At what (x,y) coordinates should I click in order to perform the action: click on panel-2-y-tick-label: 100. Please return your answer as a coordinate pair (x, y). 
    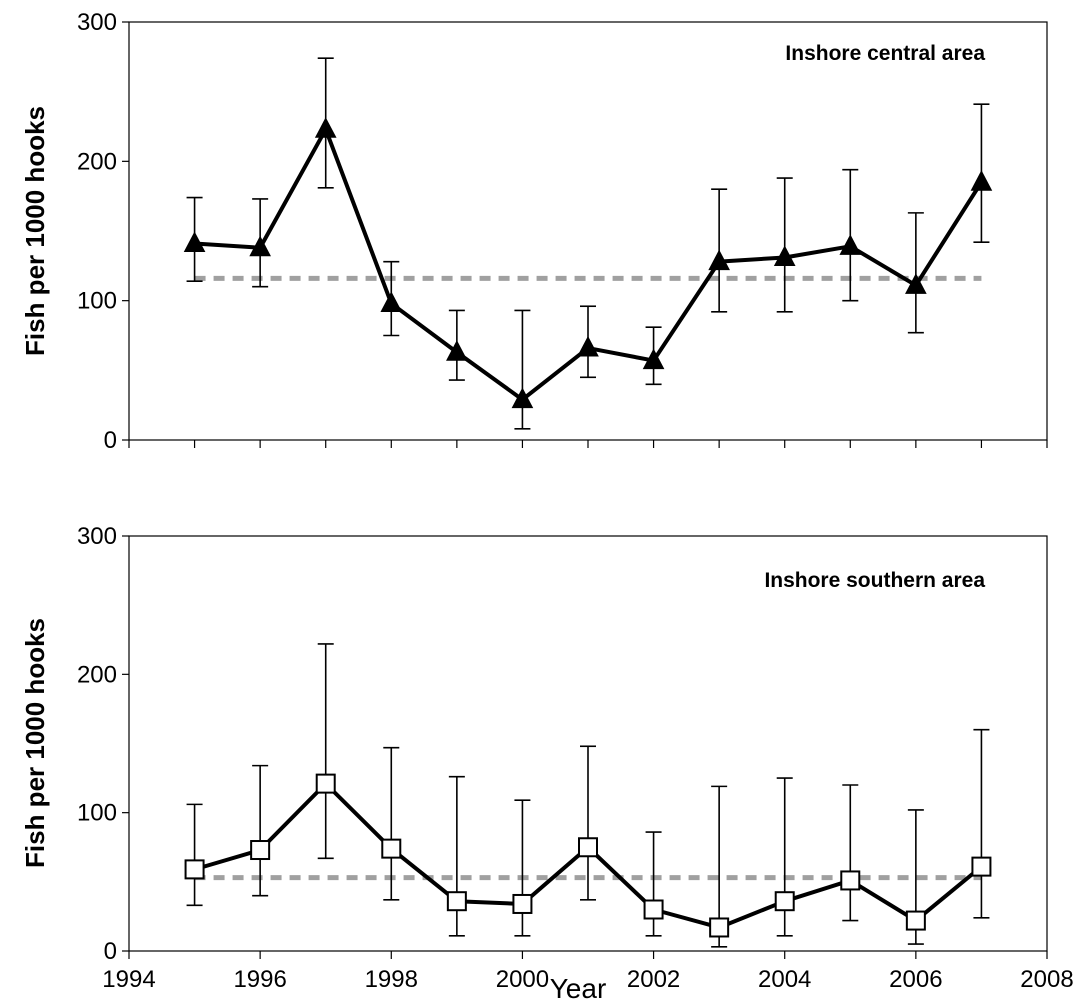
    Looking at the image, I should click on (97, 813).